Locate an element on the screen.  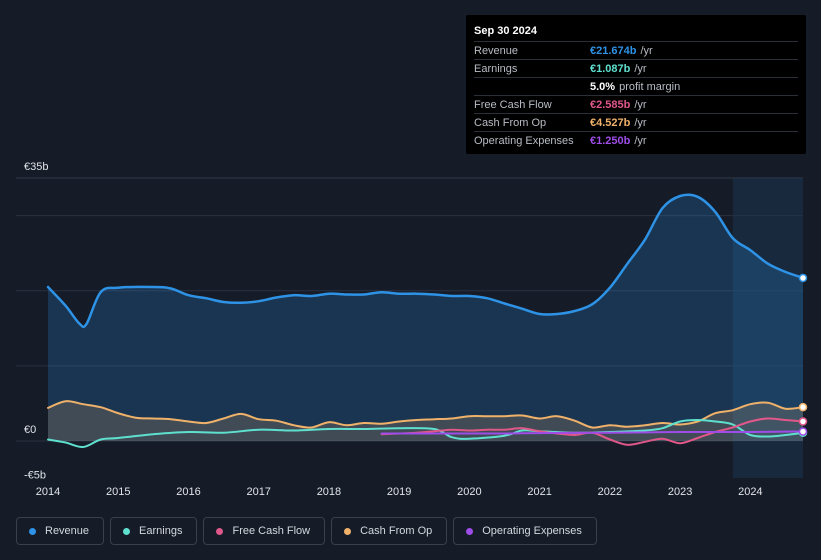
y-tick-label: €0 is located at coordinates (30, 430).